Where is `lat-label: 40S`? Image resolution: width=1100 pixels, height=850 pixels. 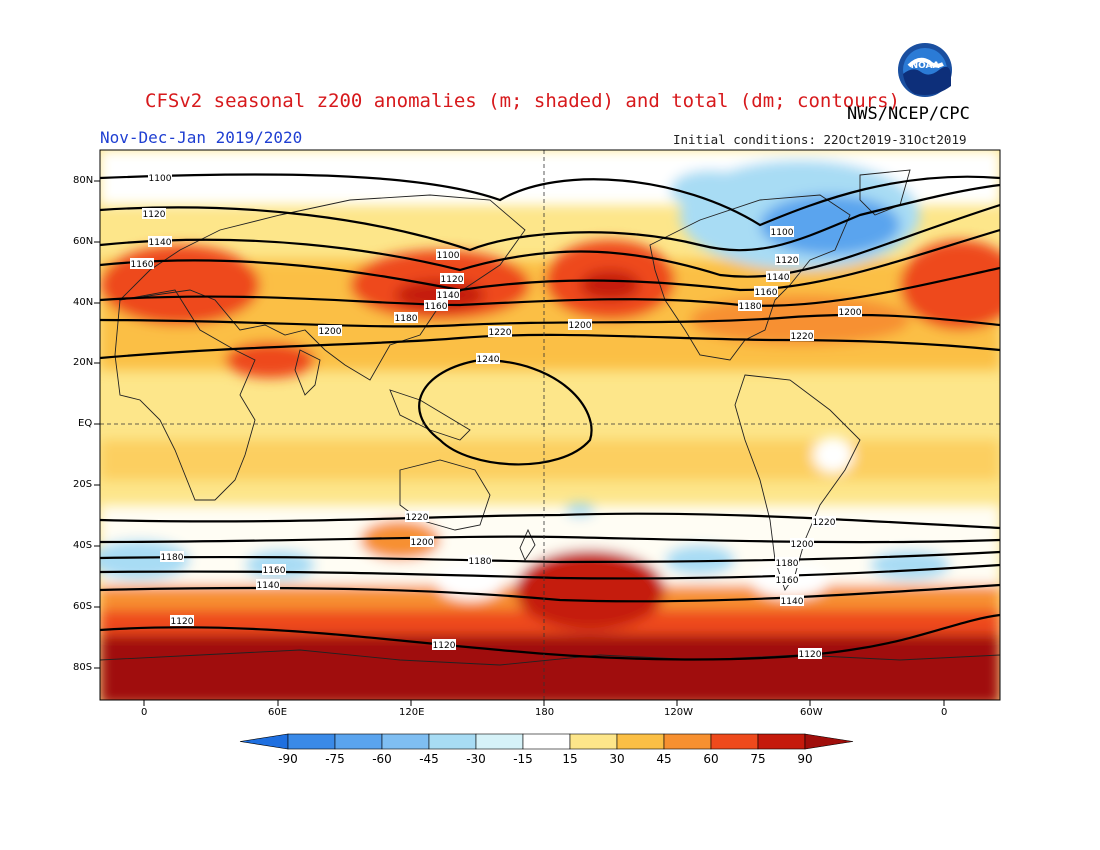 lat-label: 40S is located at coordinates (83, 545).